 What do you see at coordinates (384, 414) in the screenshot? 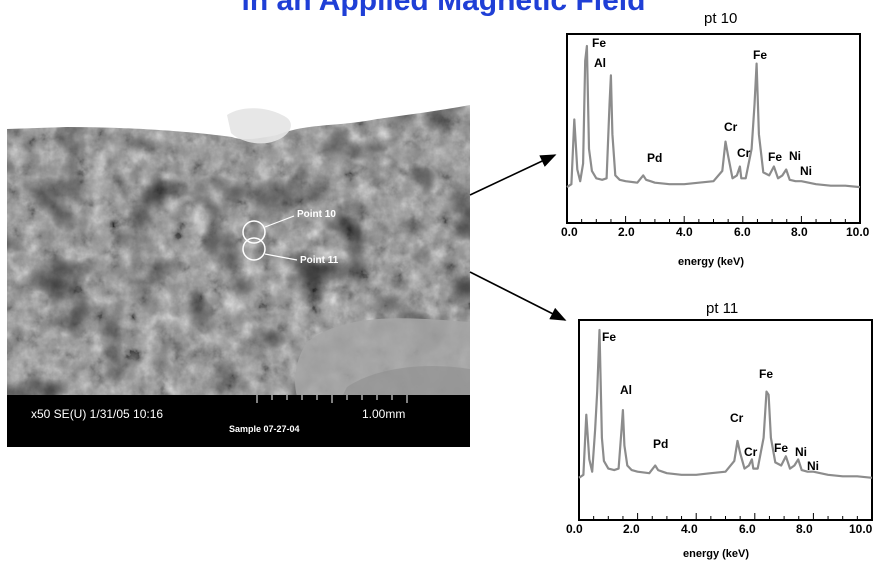
I see `sem-scale: 1.00mm` at bounding box center [384, 414].